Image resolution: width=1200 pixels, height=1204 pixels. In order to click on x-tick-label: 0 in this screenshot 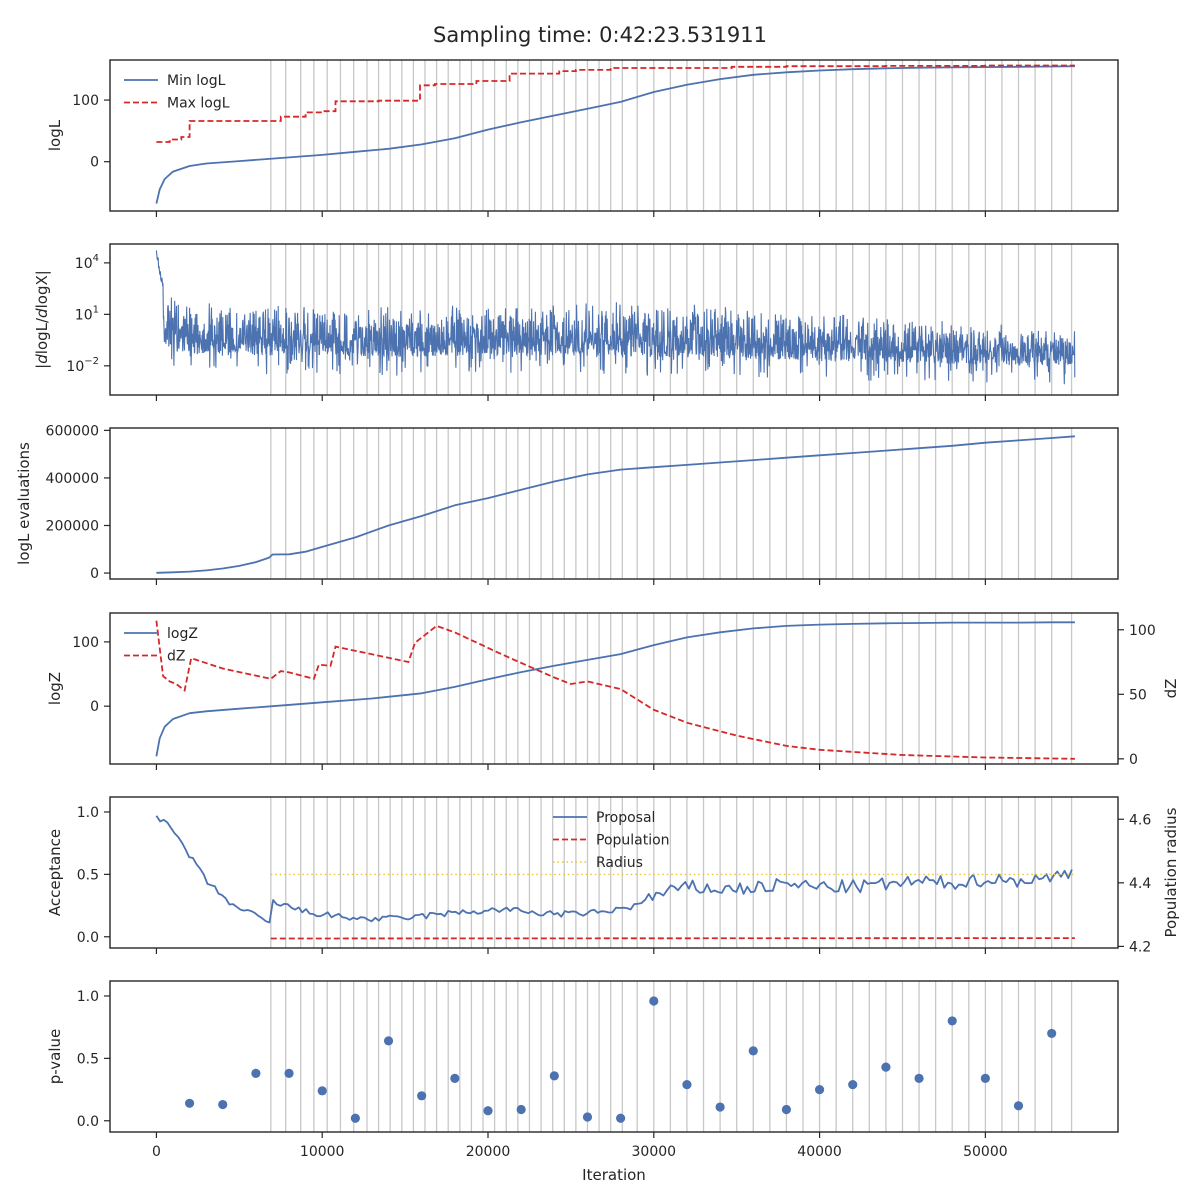, I will do `click(156, 1152)`.